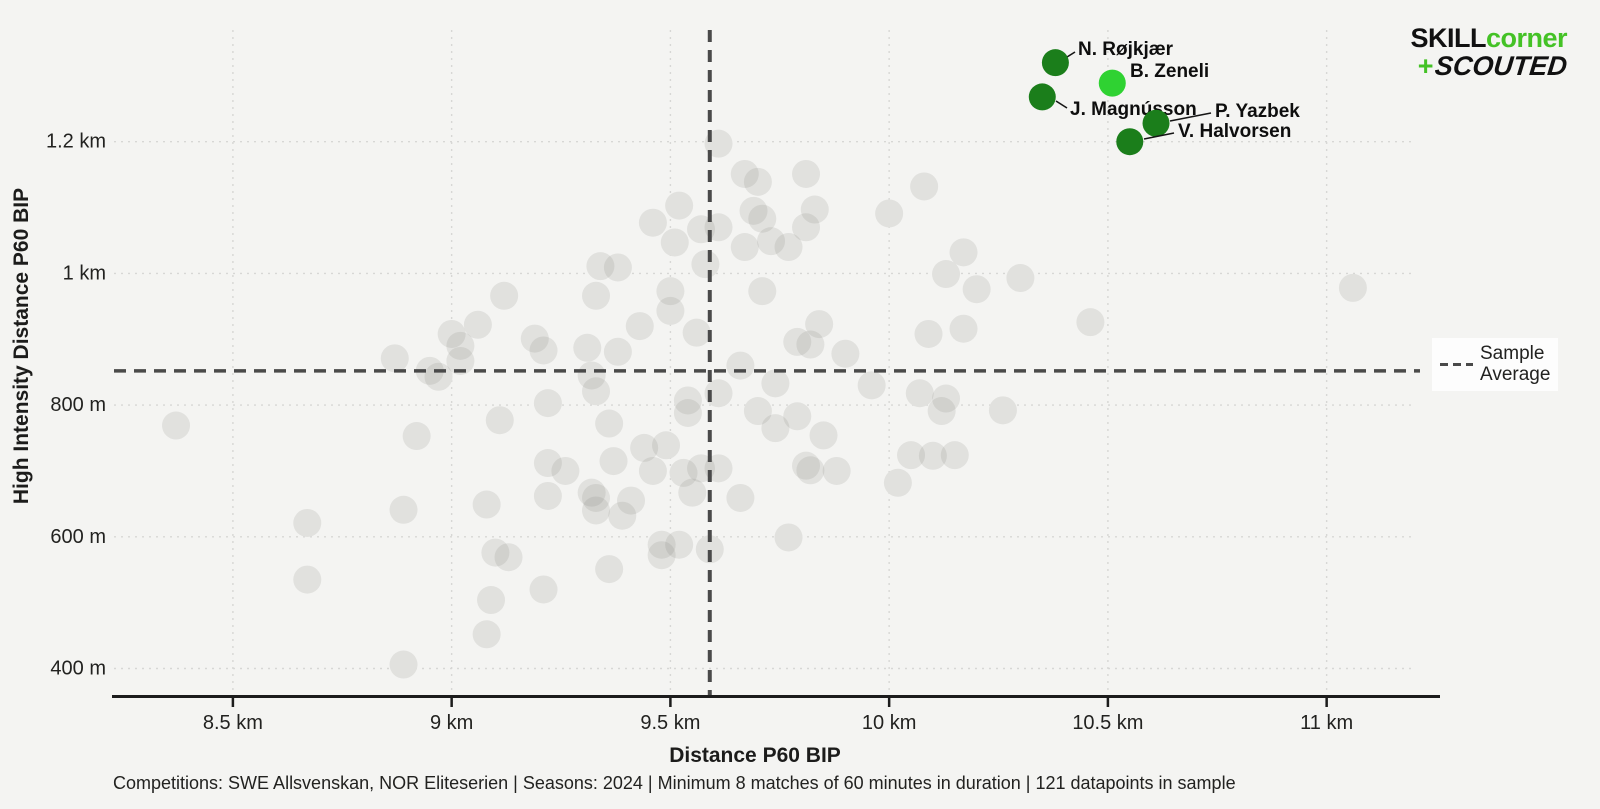 This screenshot has width=1600, height=809. I want to click on logo-scouted-line: +SCOUTED, so click(1489, 66).